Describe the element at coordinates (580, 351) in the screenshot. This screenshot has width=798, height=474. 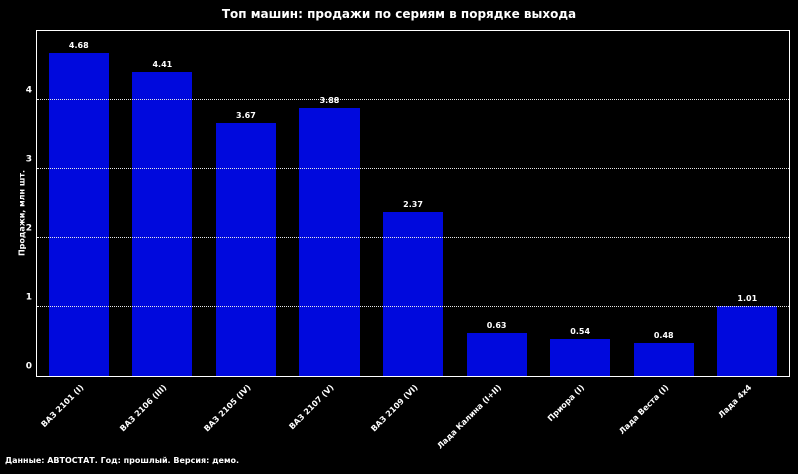
I see `bar-6: 0.54` at that location.